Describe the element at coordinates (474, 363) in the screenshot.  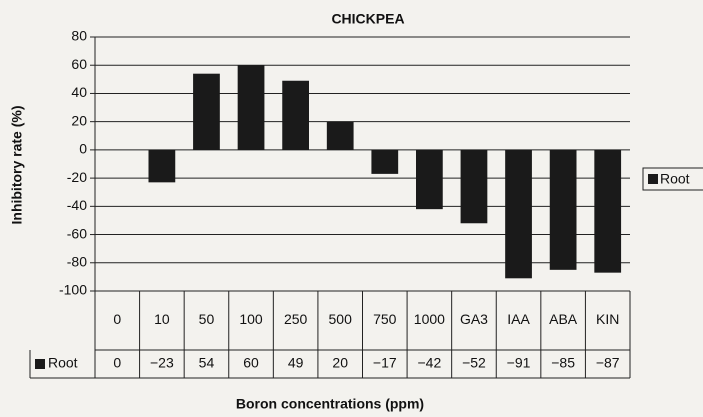
I see `table-value: −52` at that location.